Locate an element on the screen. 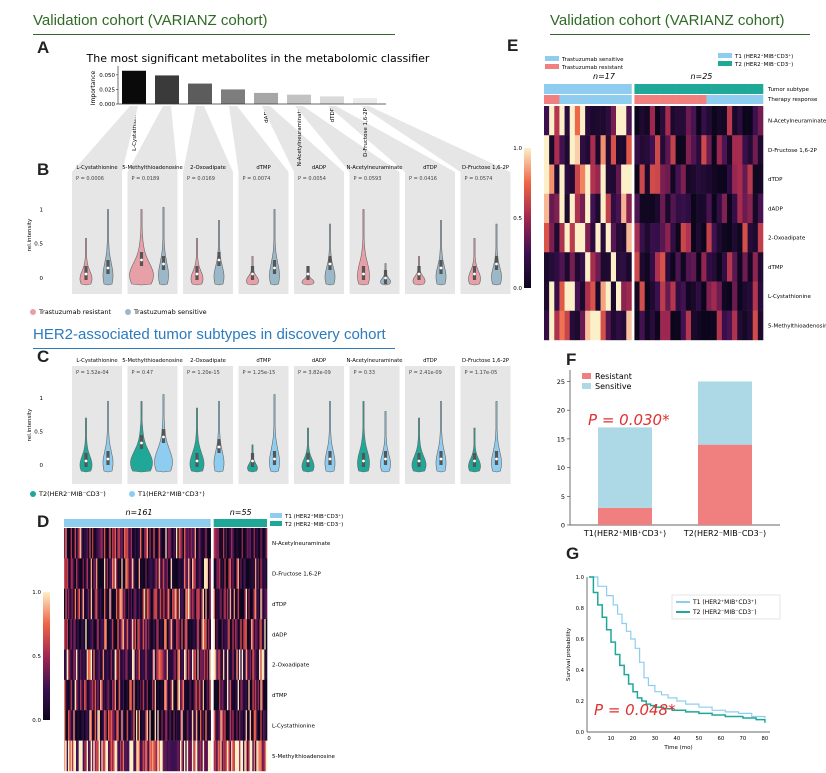  bar is located at coordinates (134, 87).